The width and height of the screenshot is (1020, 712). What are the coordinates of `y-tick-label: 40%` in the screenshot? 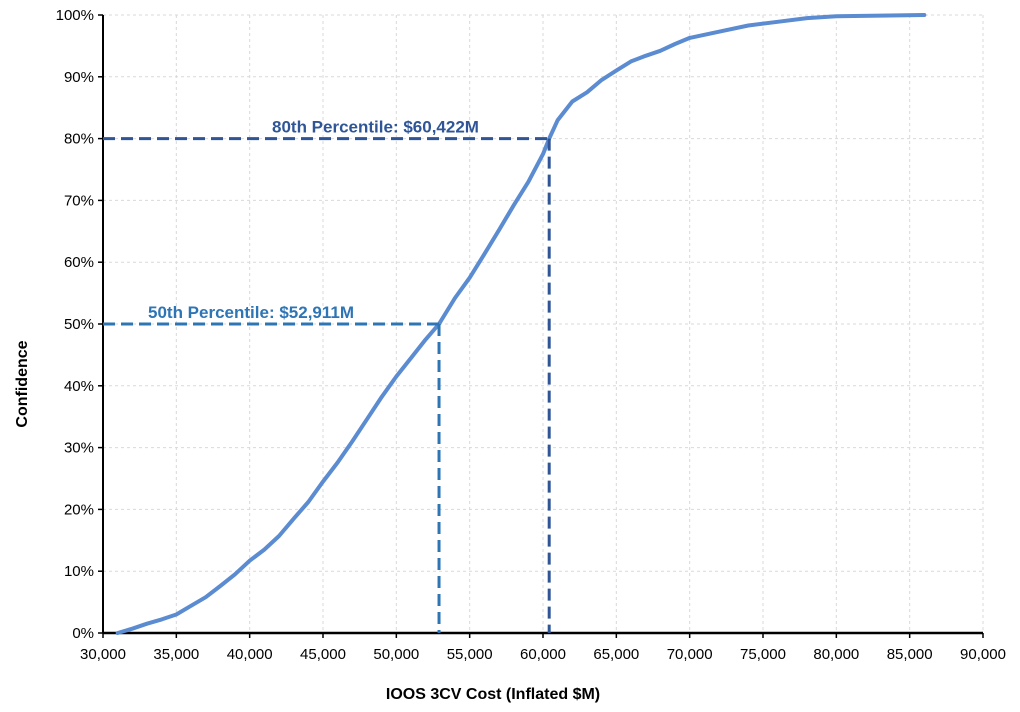 It's located at (79, 386).